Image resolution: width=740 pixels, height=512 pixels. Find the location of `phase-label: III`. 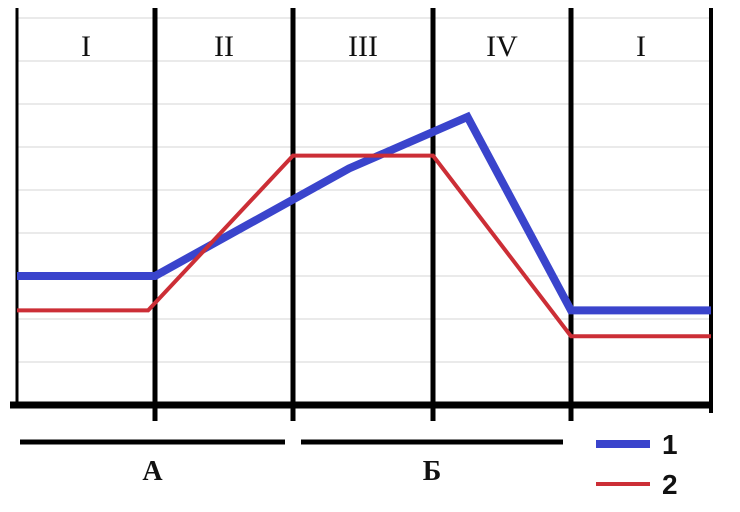

phase-label: III is located at coordinates (363, 46).